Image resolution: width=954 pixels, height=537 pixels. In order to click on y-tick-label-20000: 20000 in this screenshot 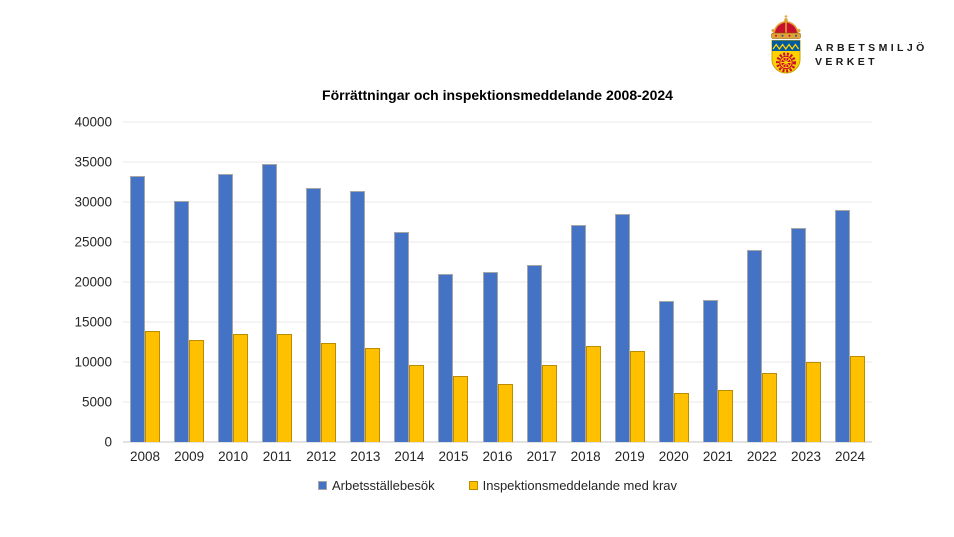, I will do `click(93, 282)`.